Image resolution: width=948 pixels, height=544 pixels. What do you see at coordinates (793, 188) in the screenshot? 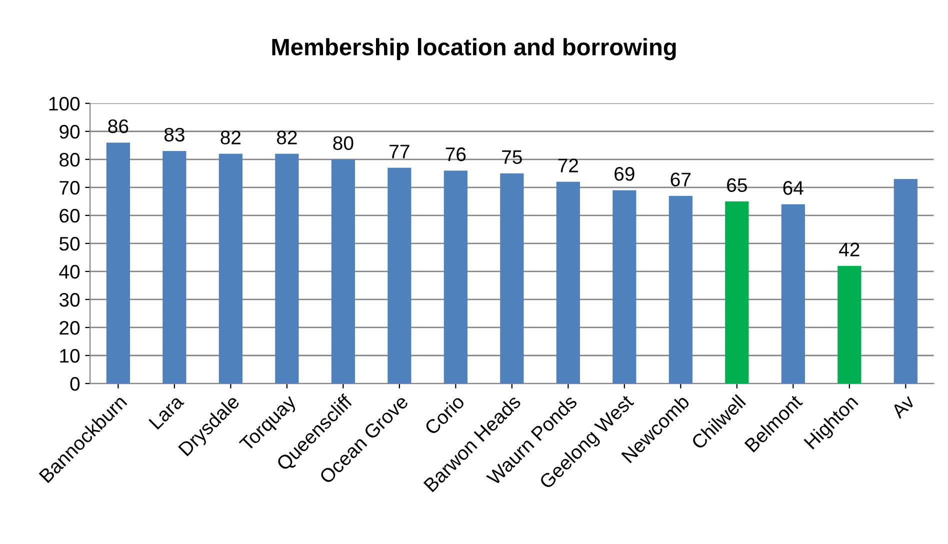
I see `data-label: 64` at bounding box center [793, 188].